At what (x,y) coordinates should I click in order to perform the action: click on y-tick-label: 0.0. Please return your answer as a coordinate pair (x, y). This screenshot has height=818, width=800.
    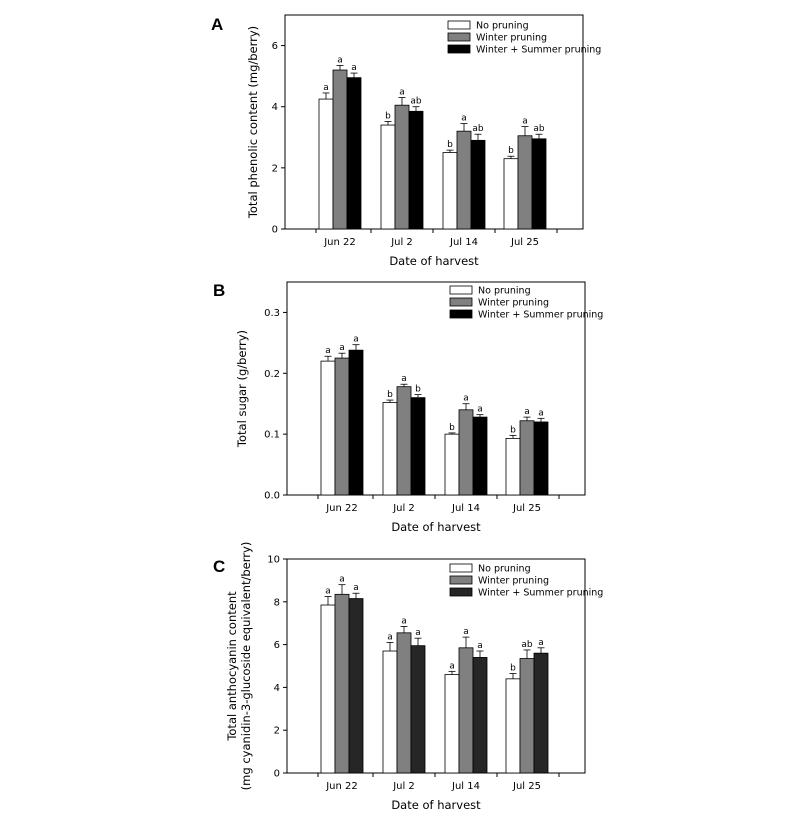
    Looking at the image, I should click on (272, 496).